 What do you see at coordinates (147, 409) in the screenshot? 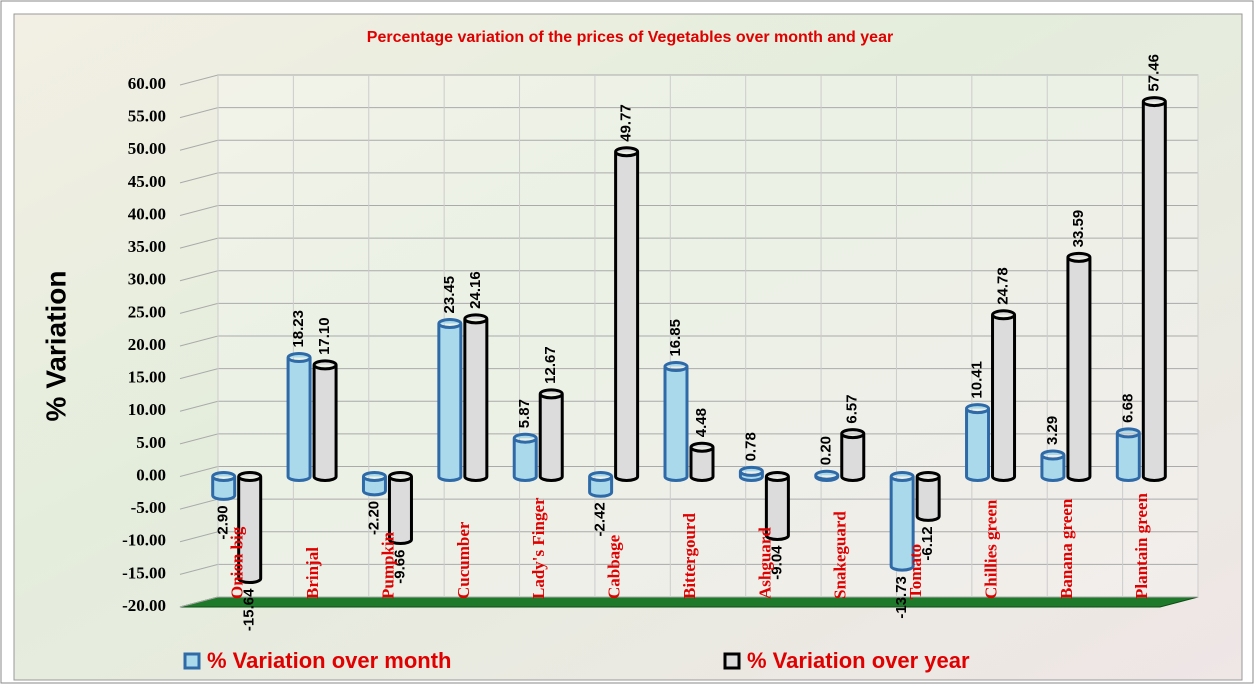
I see `y-tick-label: 10.00` at bounding box center [147, 409].